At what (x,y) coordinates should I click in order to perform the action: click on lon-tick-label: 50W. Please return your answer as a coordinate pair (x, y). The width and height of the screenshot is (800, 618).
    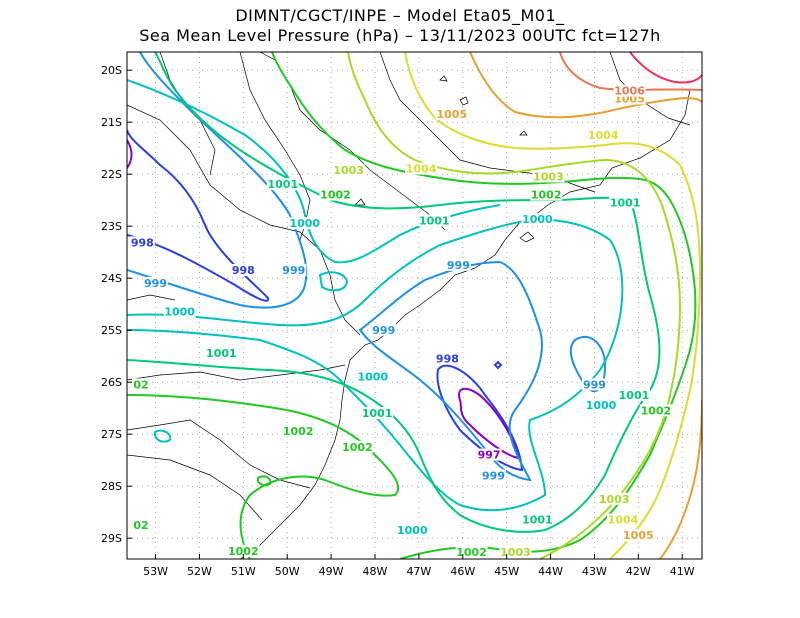
    Looking at the image, I should click on (287, 571).